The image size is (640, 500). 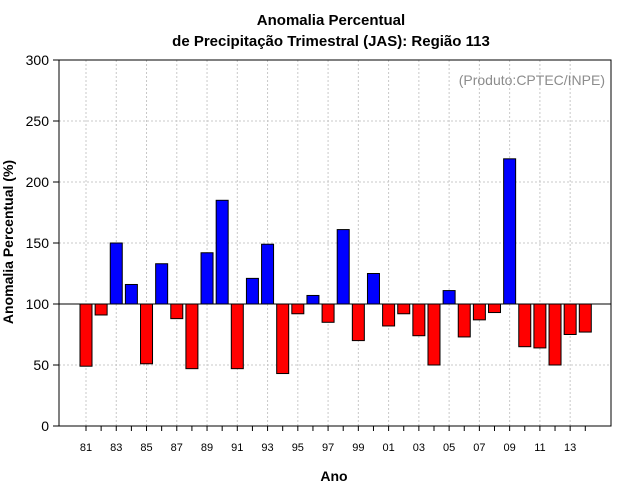 What do you see at coordinates (539, 448) in the screenshot?
I see `x-tick-label: 11` at bounding box center [539, 448].